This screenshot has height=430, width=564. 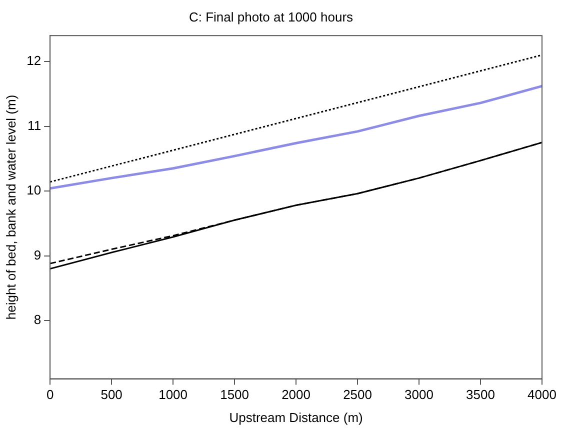 I want to click on y-tick-label: 10, so click(x=34, y=190).